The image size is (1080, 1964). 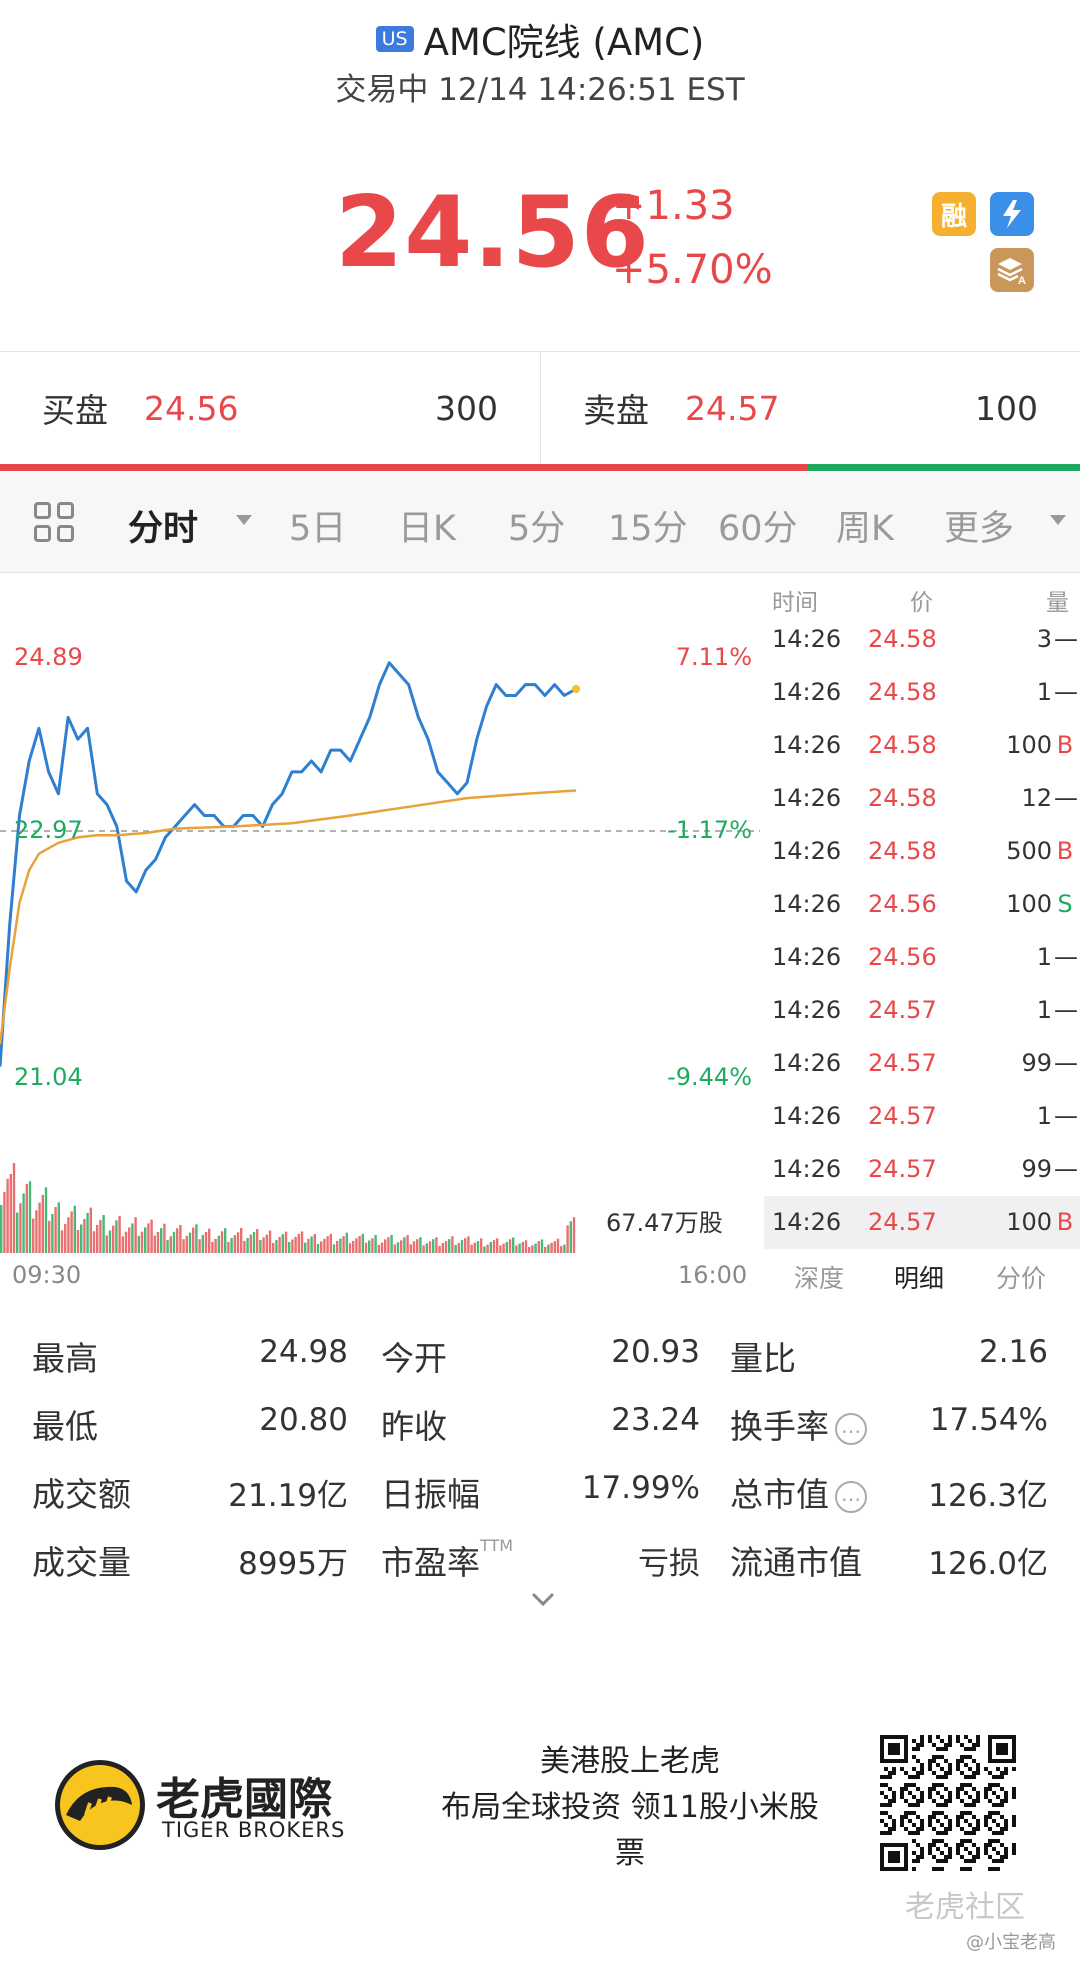 I want to click on brand-name-cn: 老虎國際, so click(x=244, y=1799).